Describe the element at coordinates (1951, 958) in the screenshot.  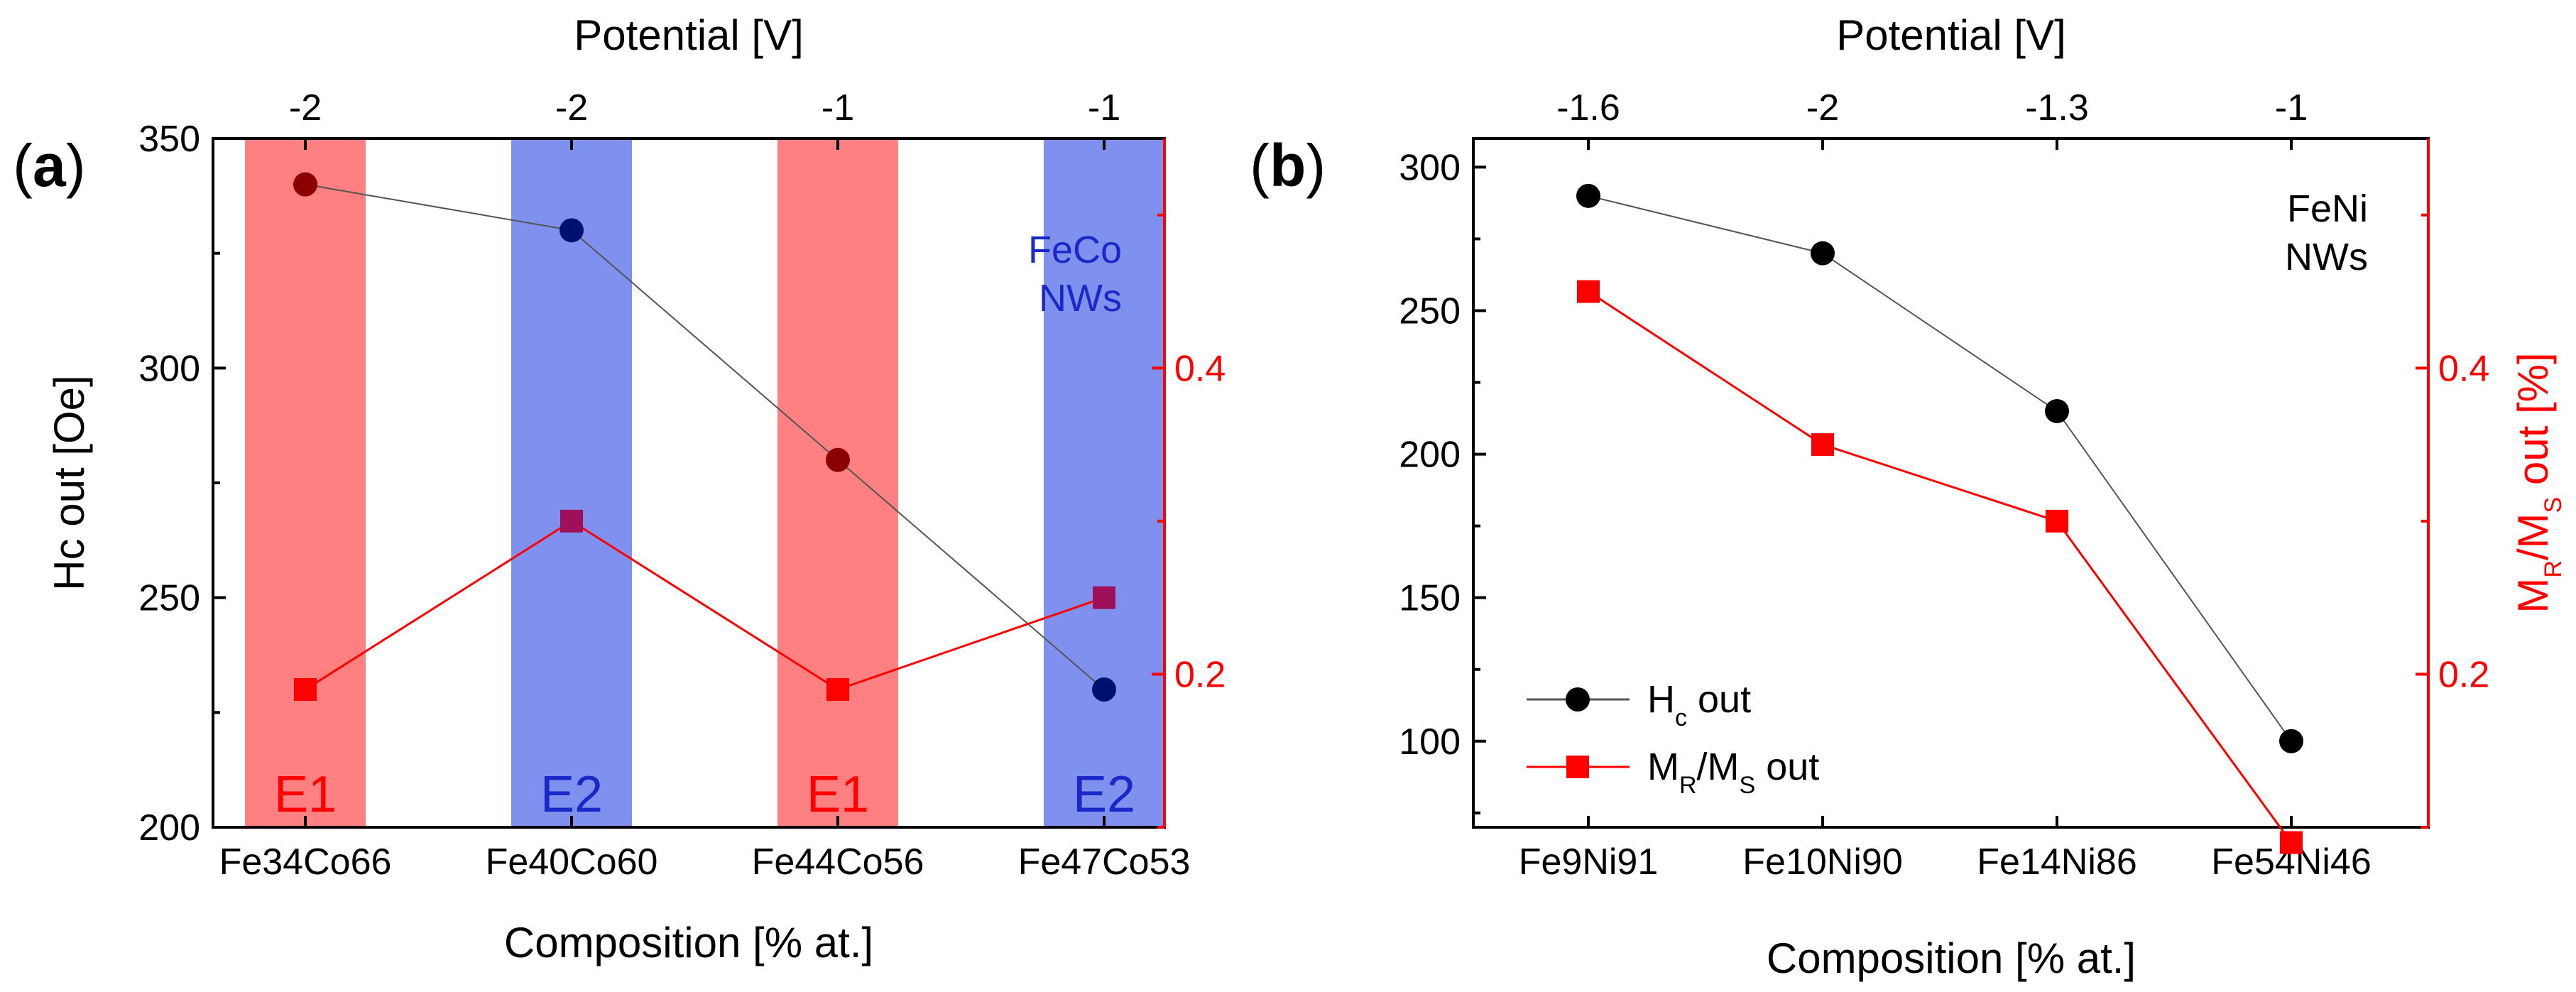
I see `panel-b-x-axis-title: Composition [% at.]` at that location.